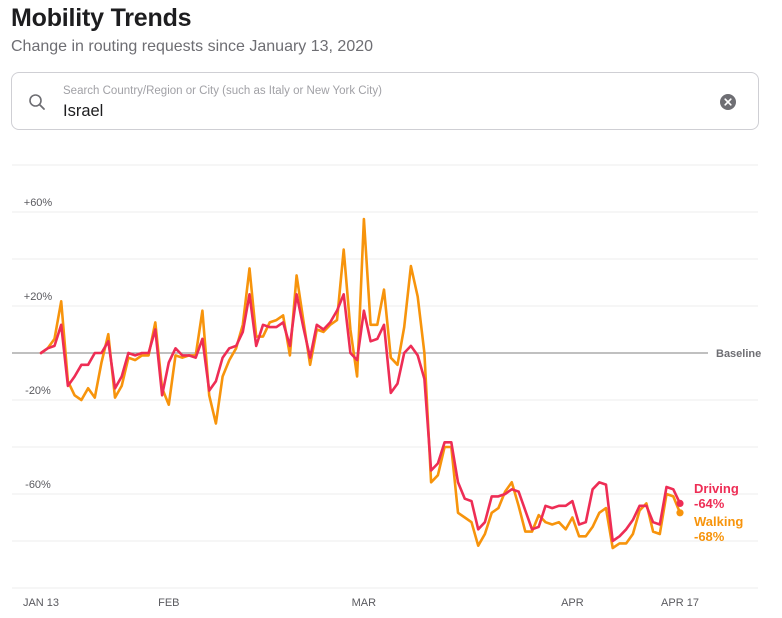 Image resolution: width=782 pixels, height=618 pixels. What do you see at coordinates (38, 203) in the screenshot?
I see `y-tick-label: +60%` at bounding box center [38, 203].